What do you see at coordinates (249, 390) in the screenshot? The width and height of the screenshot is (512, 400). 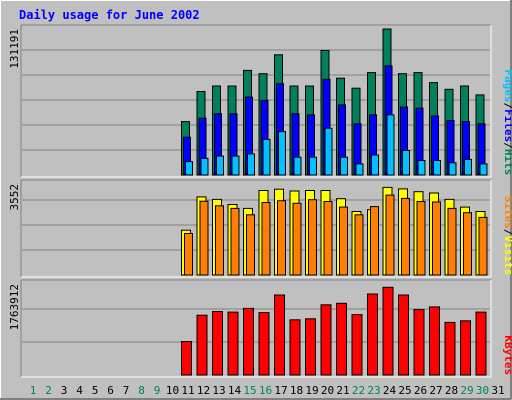 I see `x-tick-label-day-15: 15` at bounding box center [249, 390].